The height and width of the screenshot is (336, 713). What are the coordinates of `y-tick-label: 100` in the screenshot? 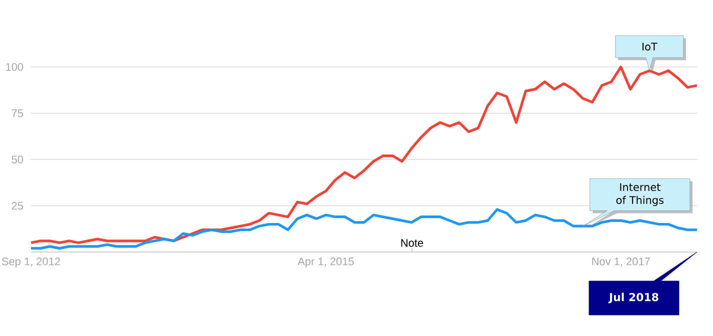 It's located at (15, 67).